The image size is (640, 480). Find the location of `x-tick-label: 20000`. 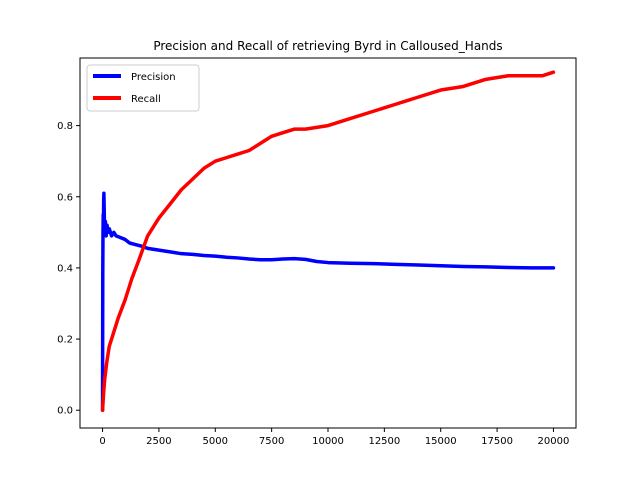

x-tick-label: 20000 is located at coordinates (554, 441).